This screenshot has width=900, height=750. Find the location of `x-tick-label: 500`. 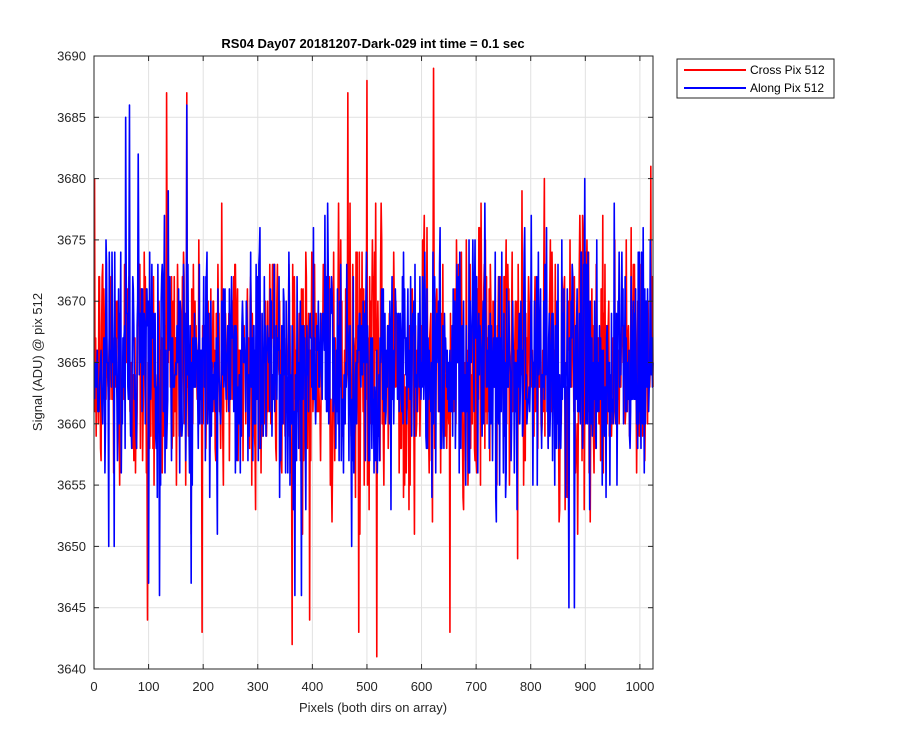

x-tick-label: 500 is located at coordinates (367, 686).